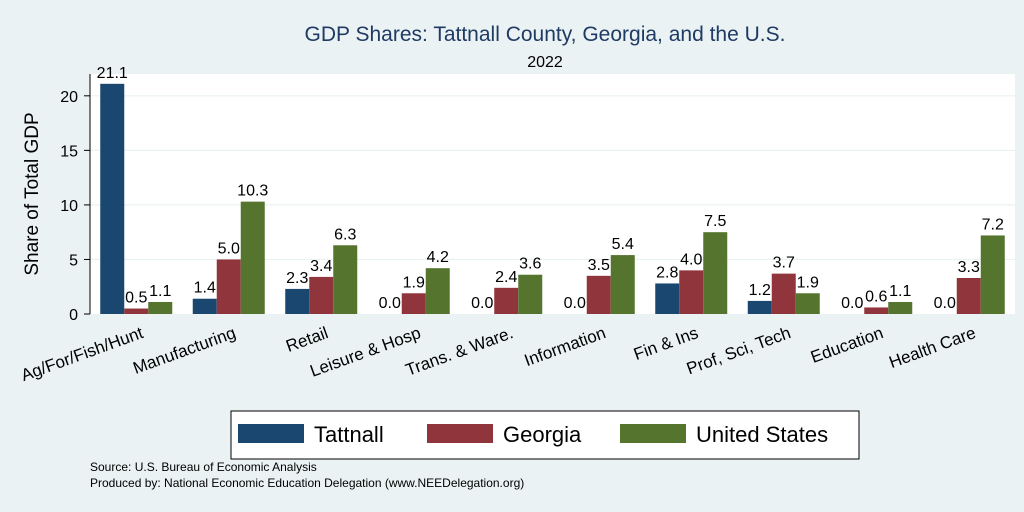 This screenshot has width=1024, height=512. What do you see at coordinates (545, 62) in the screenshot?
I see `chart-subtitle: 2022` at bounding box center [545, 62].